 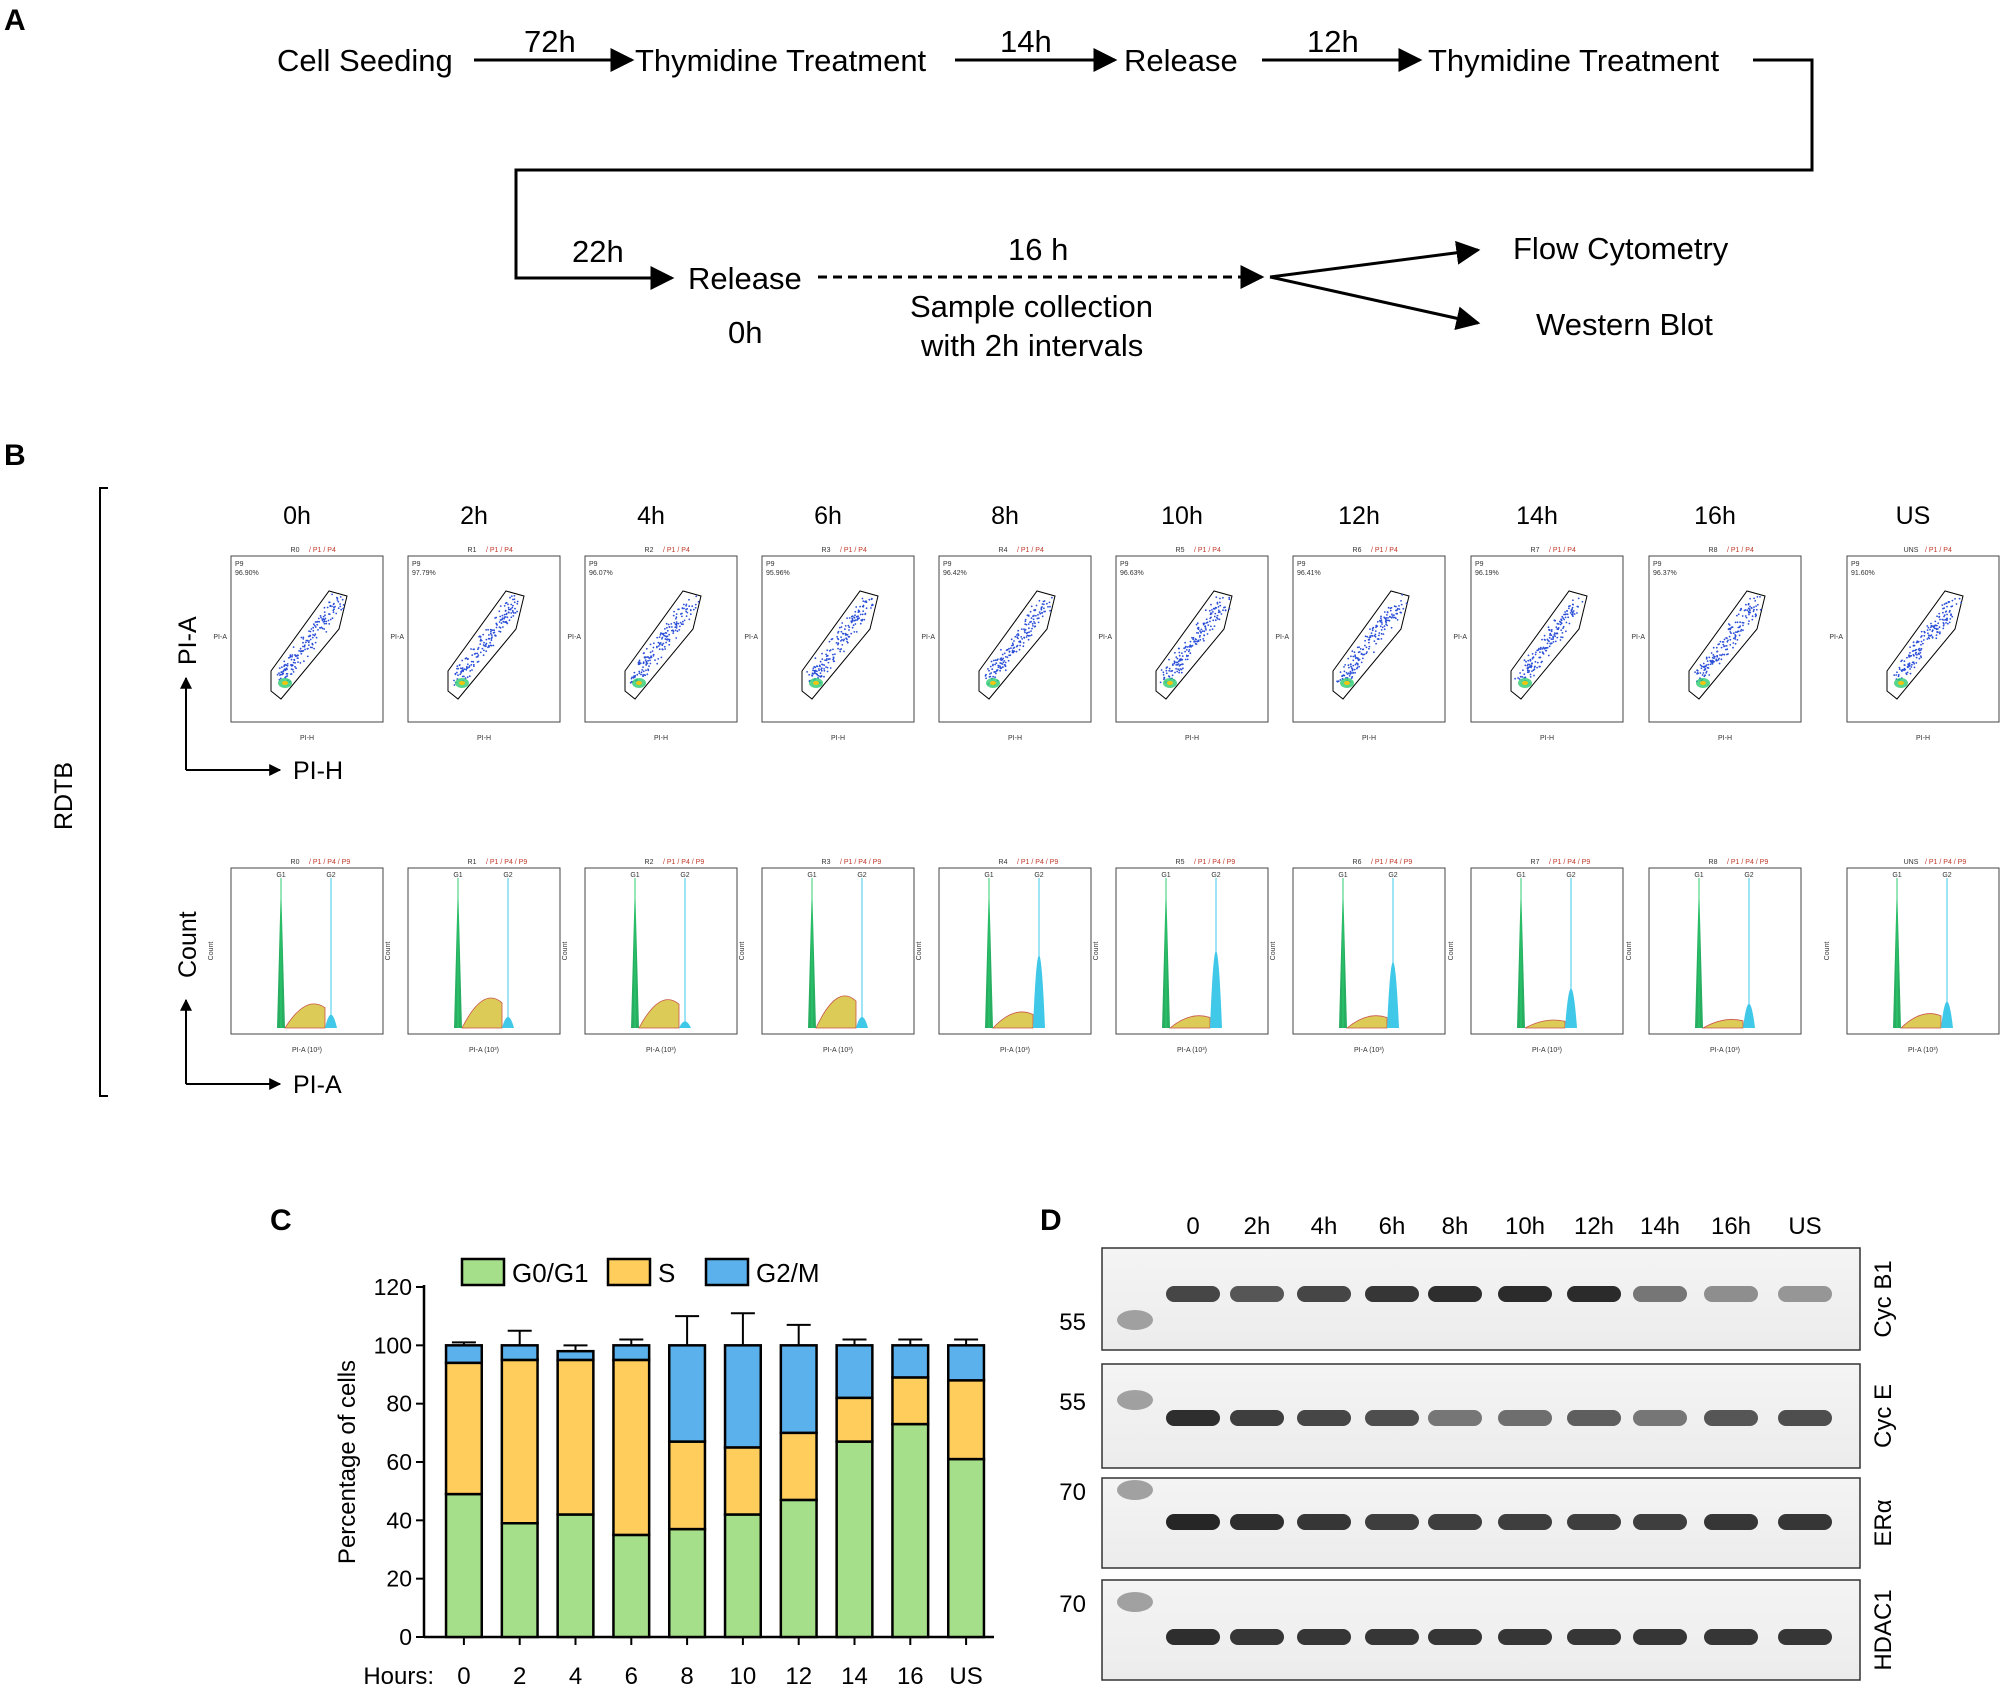 What do you see at coordinates (1562, 550) in the screenshot?
I see `scatter-gate-path: / P1 / P4` at bounding box center [1562, 550].